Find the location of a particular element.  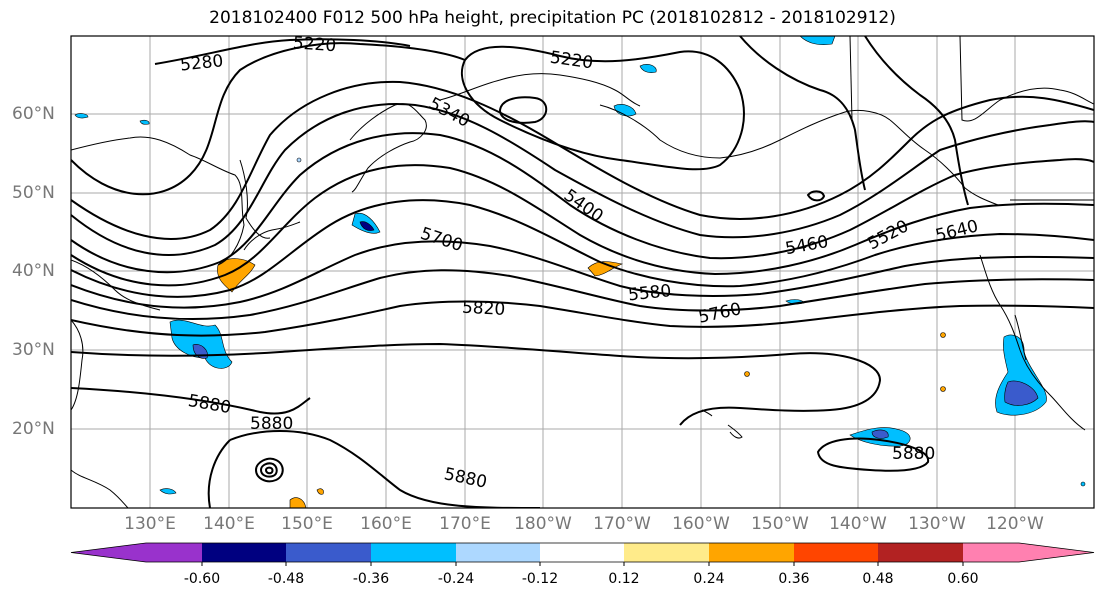

lon-label: 120°W is located at coordinates (1015, 524).